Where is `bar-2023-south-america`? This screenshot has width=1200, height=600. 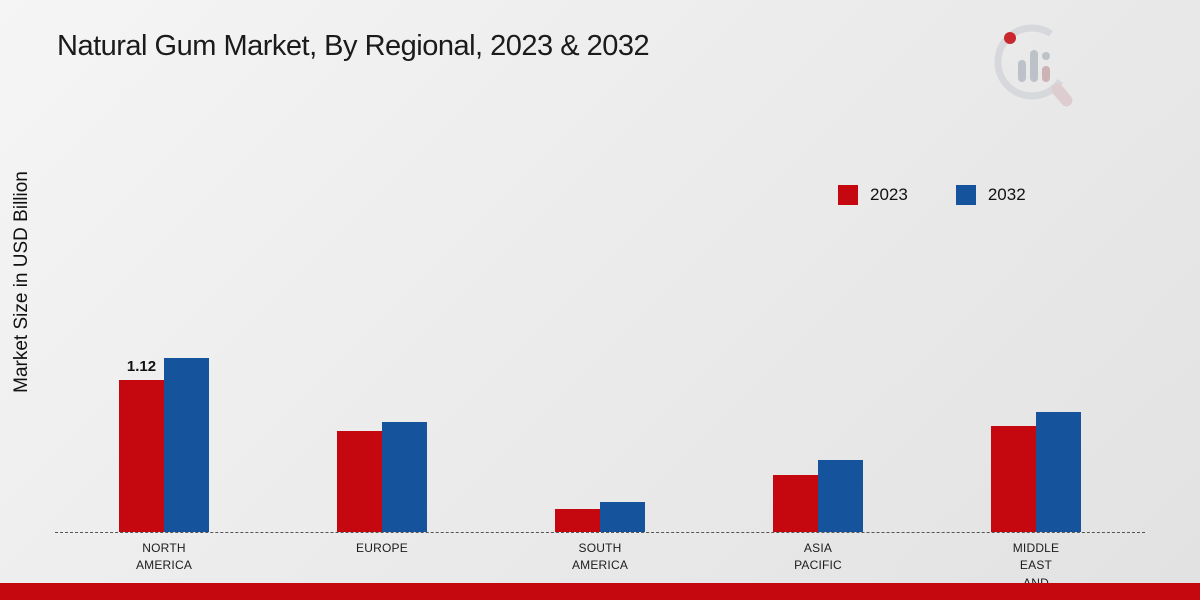 bar-2023-south-america is located at coordinates (577, 520).